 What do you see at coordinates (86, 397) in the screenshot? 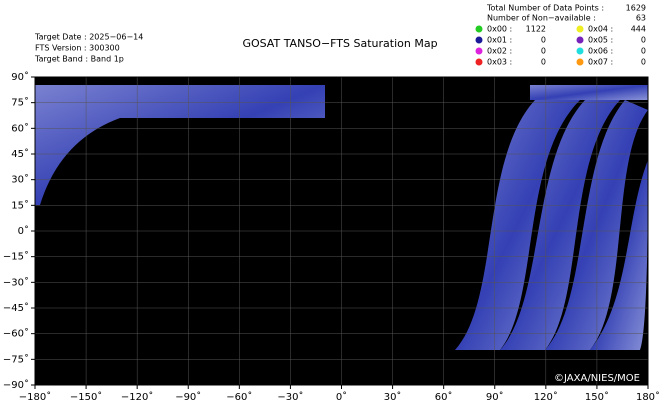
I see `x-tick-label: −150˚` at bounding box center [86, 397].